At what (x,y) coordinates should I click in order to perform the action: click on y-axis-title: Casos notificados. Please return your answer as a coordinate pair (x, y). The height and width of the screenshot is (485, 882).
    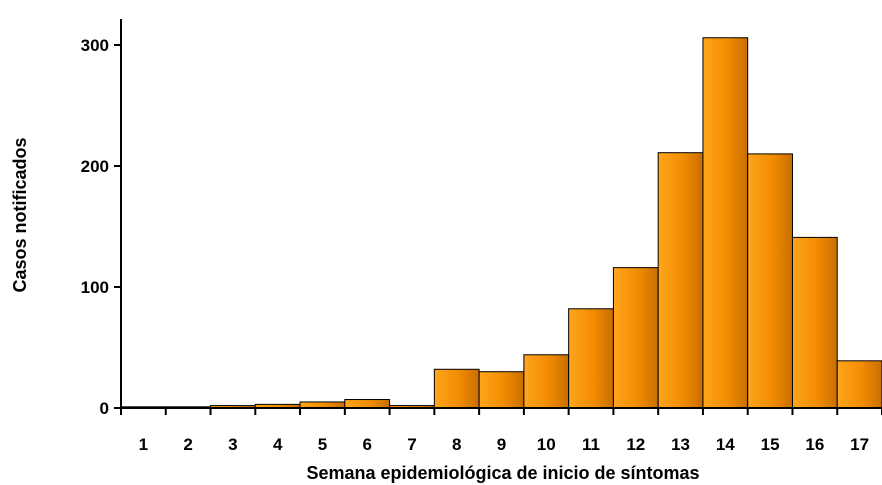
    Looking at the image, I should click on (20, 214).